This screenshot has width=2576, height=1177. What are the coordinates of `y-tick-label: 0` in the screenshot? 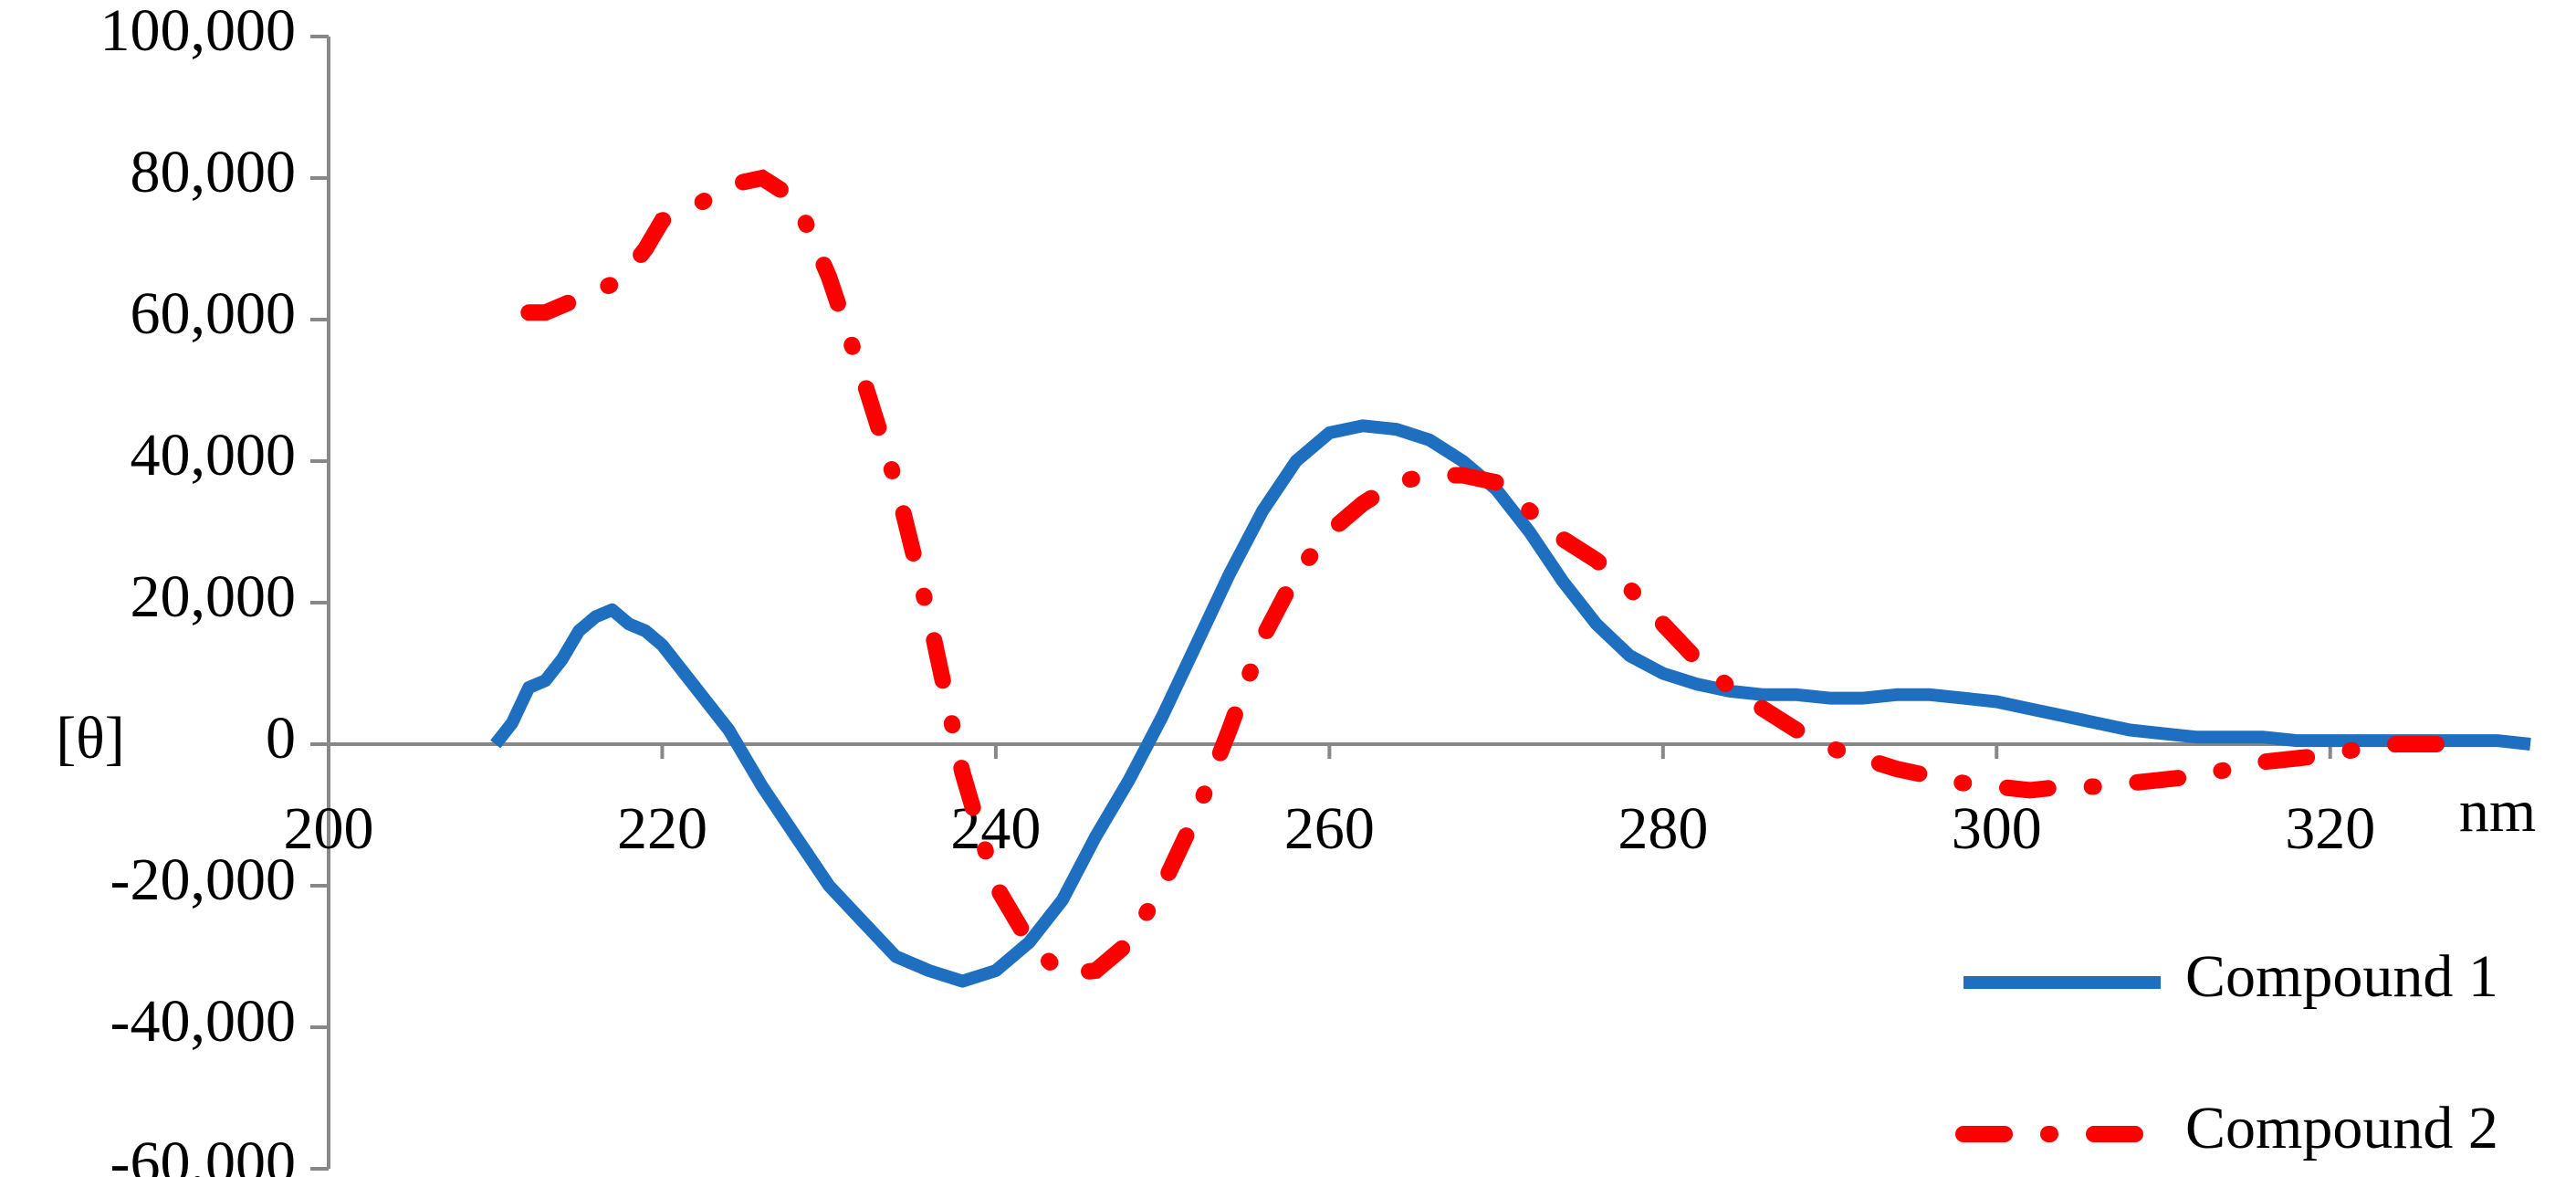 It's located at (281, 738).